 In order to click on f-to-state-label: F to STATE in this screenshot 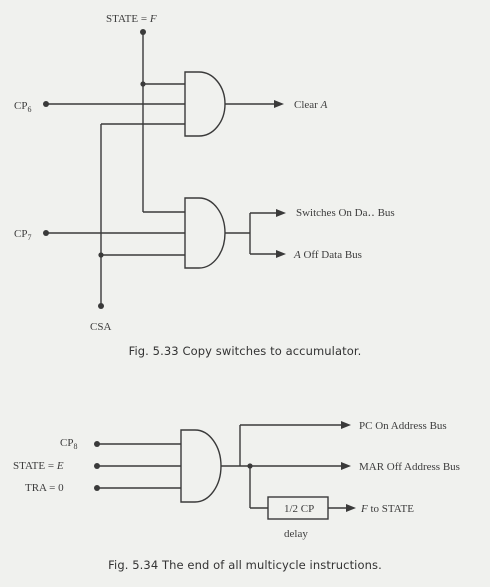, I will do `click(387, 509)`.